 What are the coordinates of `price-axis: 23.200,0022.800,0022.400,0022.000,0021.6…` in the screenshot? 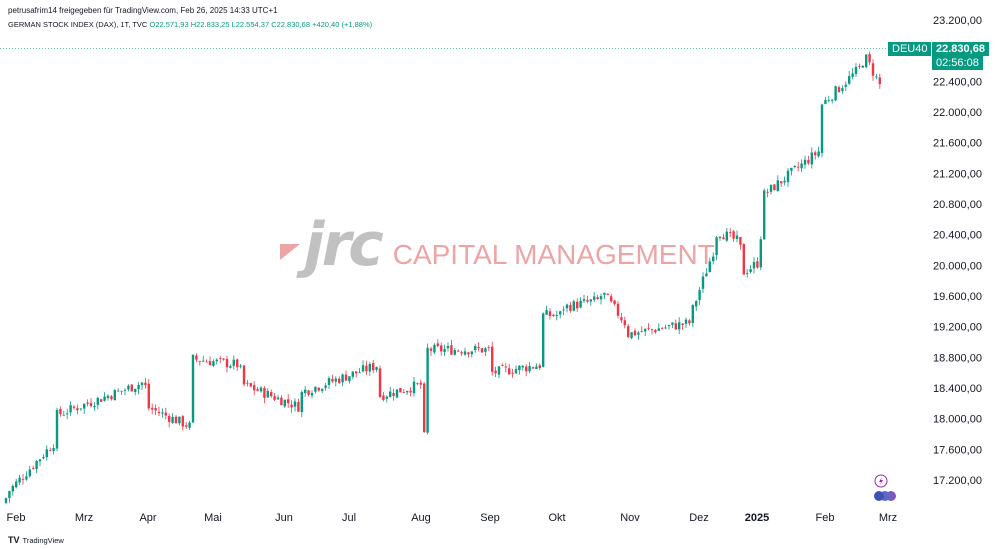 It's located at (957, 251).